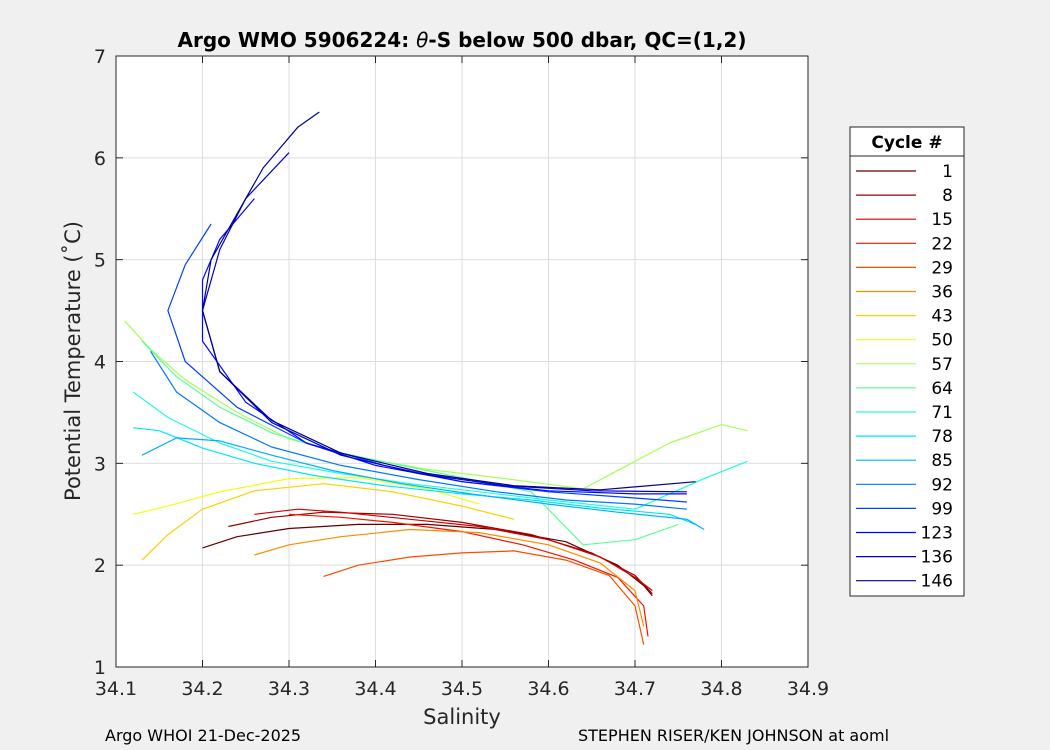 This screenshot has width=1050, height=750. What do you see at coordinates (942, 293) in the screenshot?
I see `legend-label-36: 36` at bounding box center [942, 293].